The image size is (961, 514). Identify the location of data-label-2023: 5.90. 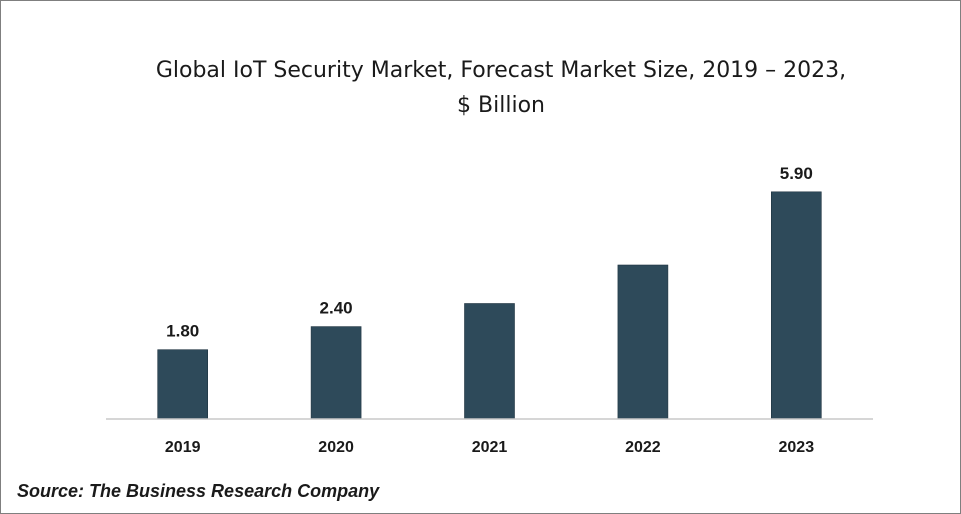
(796, 173).